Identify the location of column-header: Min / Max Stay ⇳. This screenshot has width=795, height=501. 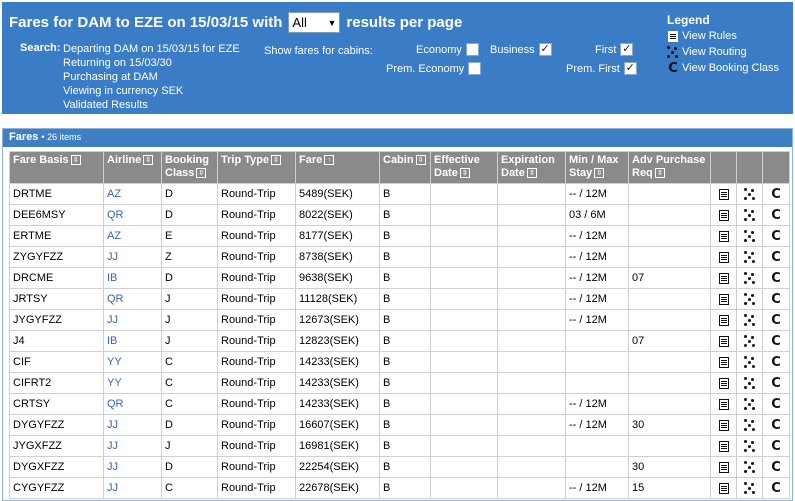
(597, 167).